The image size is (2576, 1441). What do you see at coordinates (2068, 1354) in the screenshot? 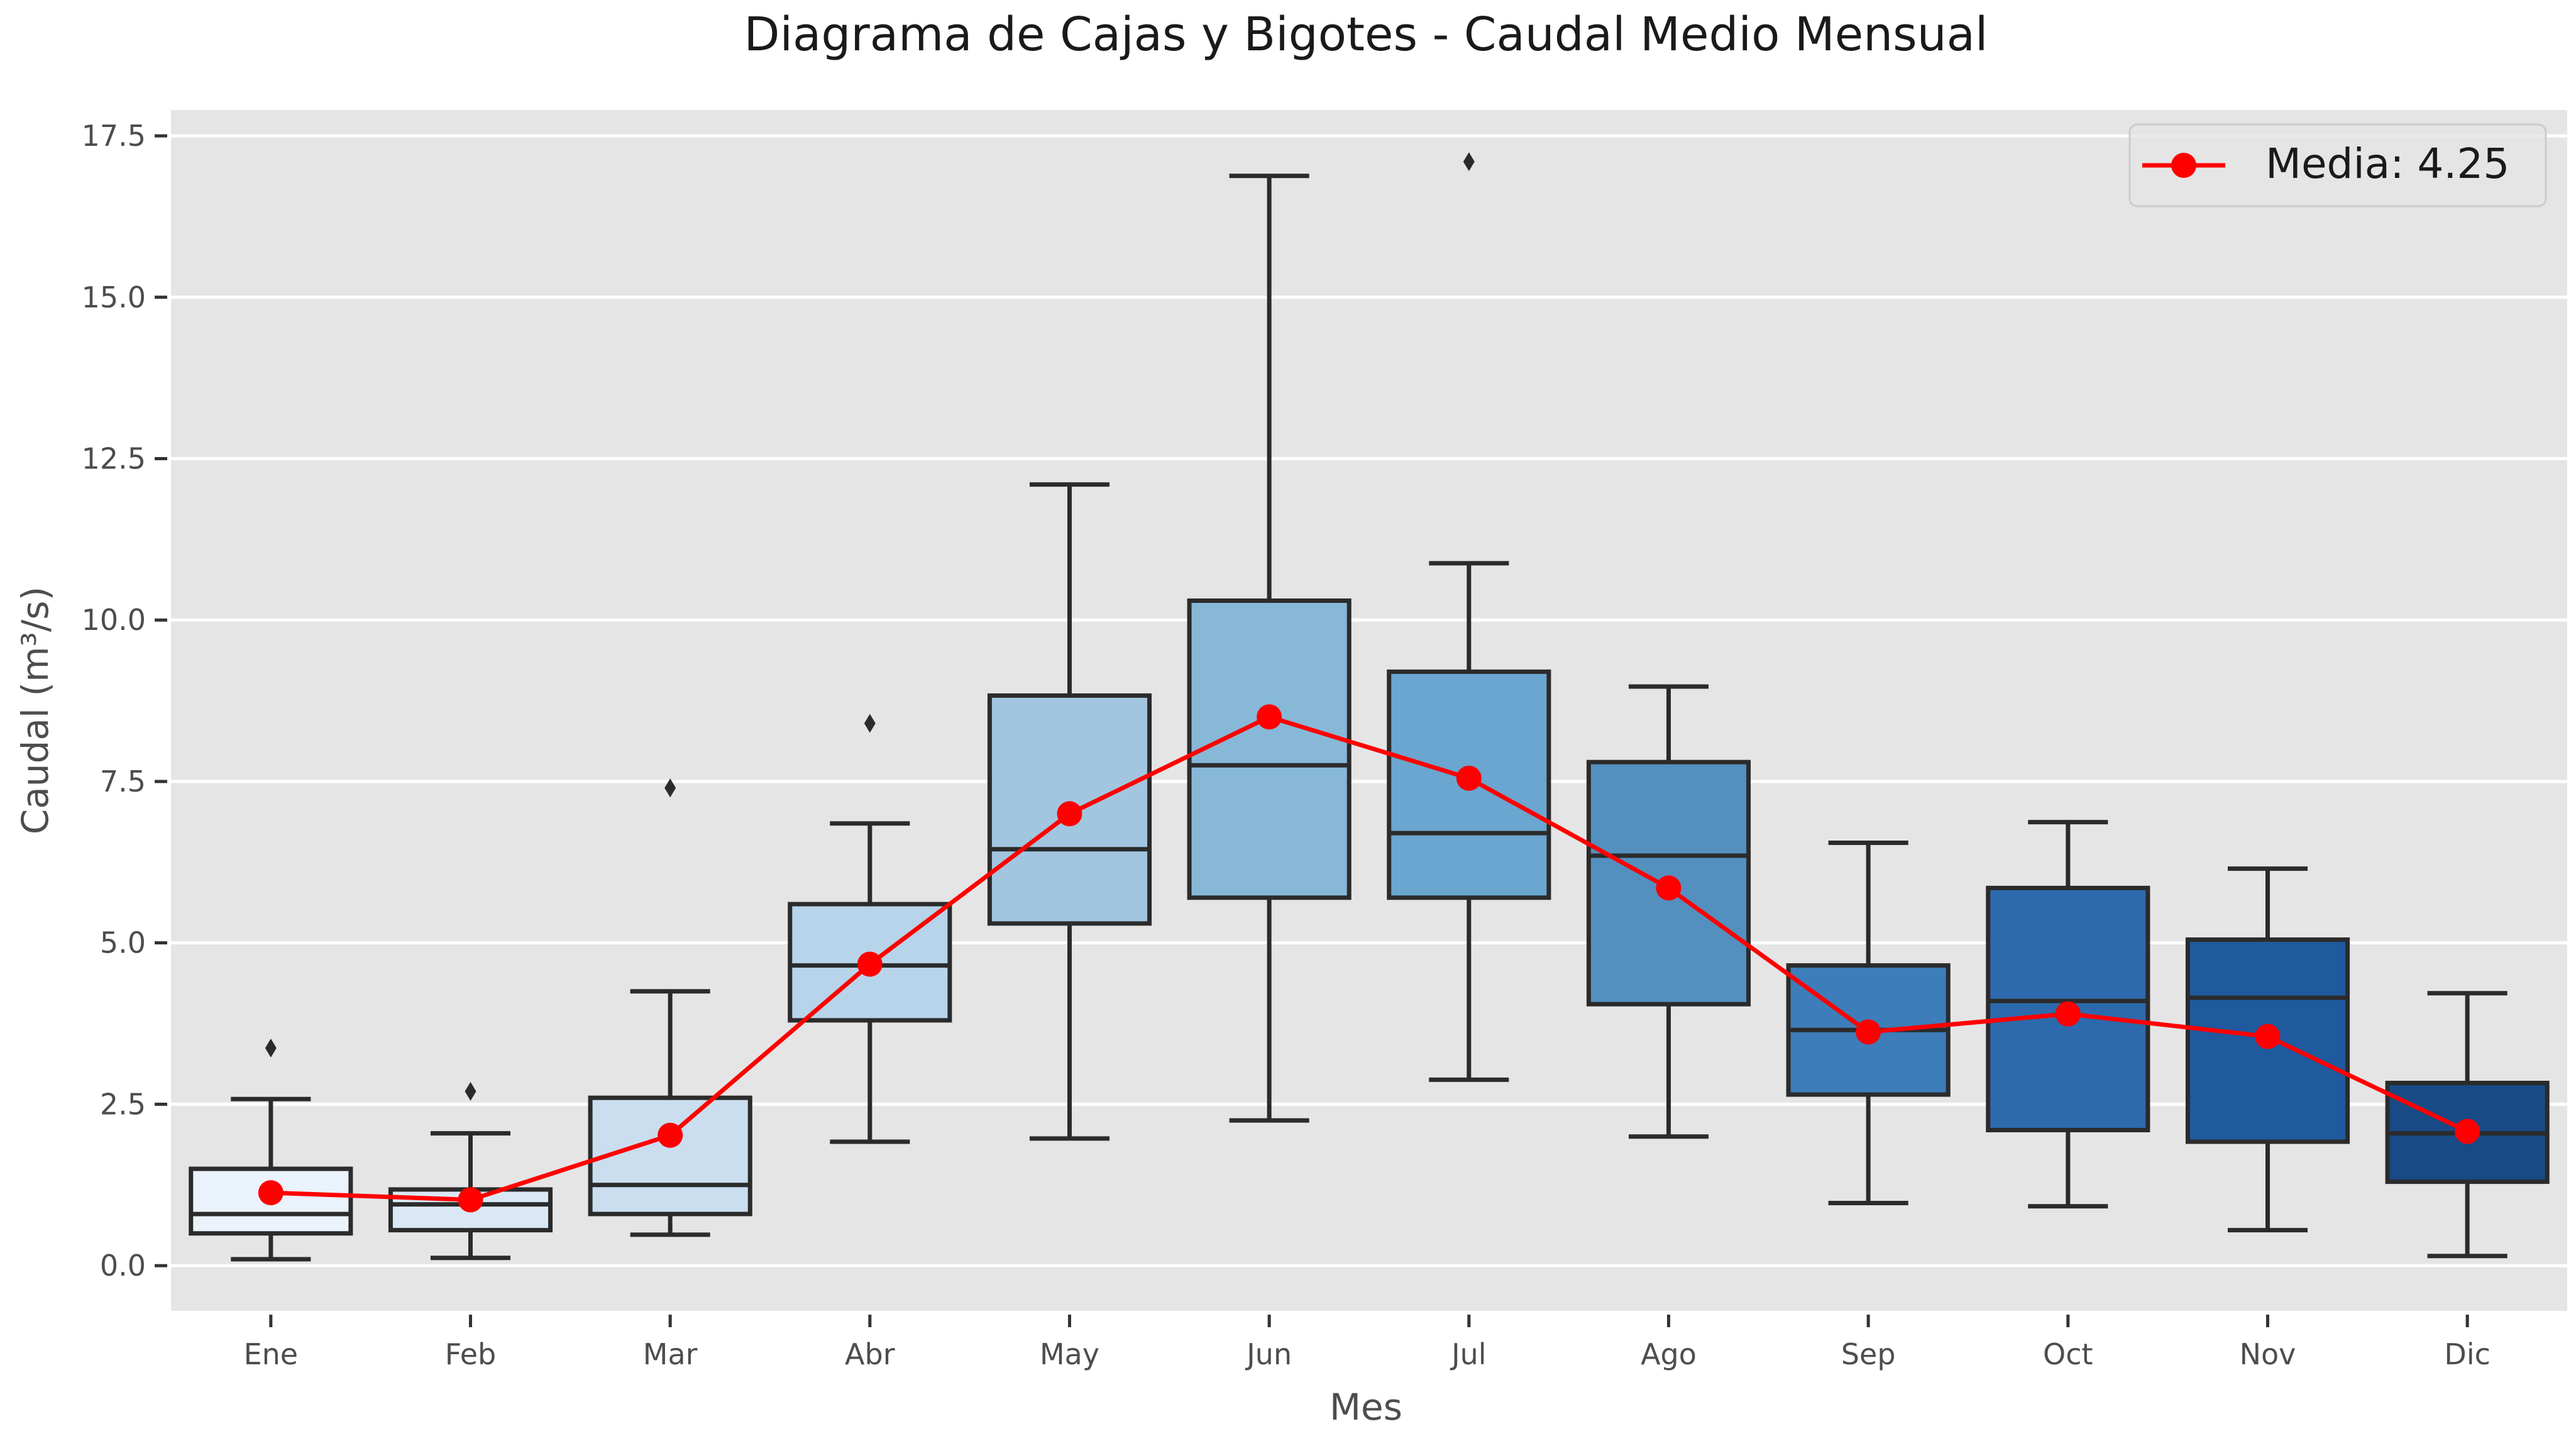
I see `x-tick-label: Oct` at bounding box center [2068, 1354].